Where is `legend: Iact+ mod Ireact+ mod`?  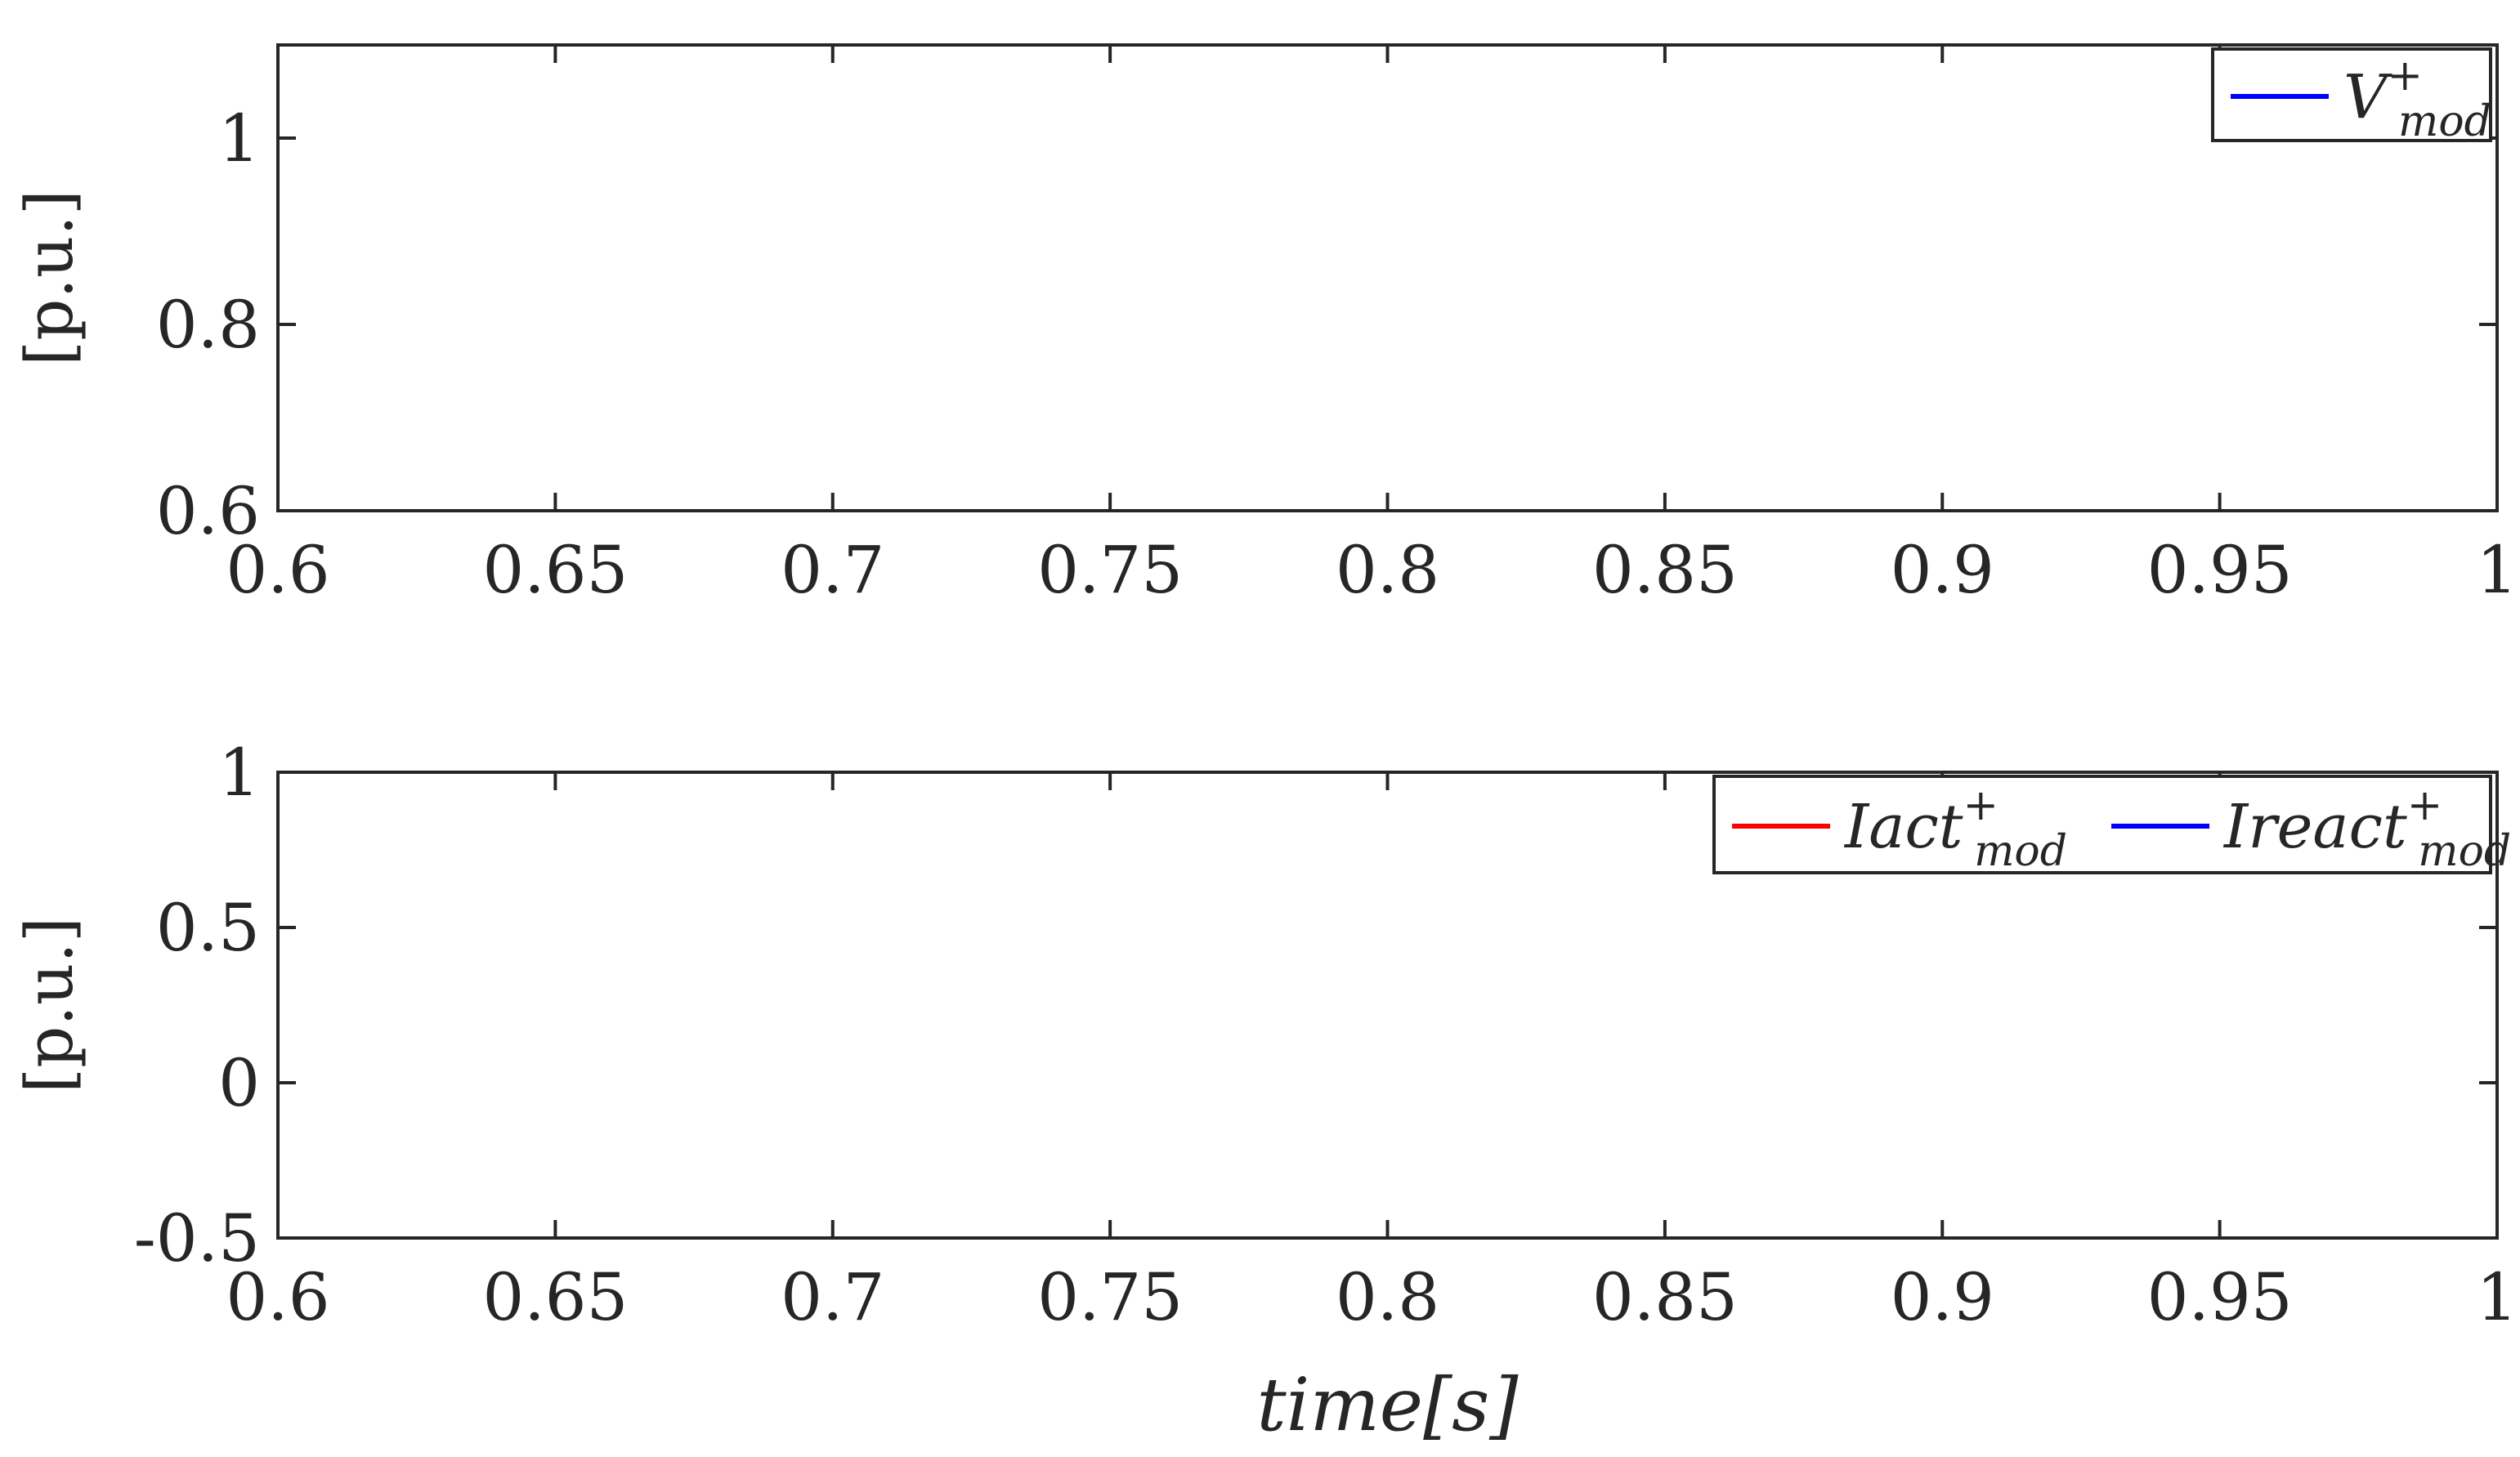 legend: Iact+ mod Ireact+ mod is located at coordinates (2112, 825).